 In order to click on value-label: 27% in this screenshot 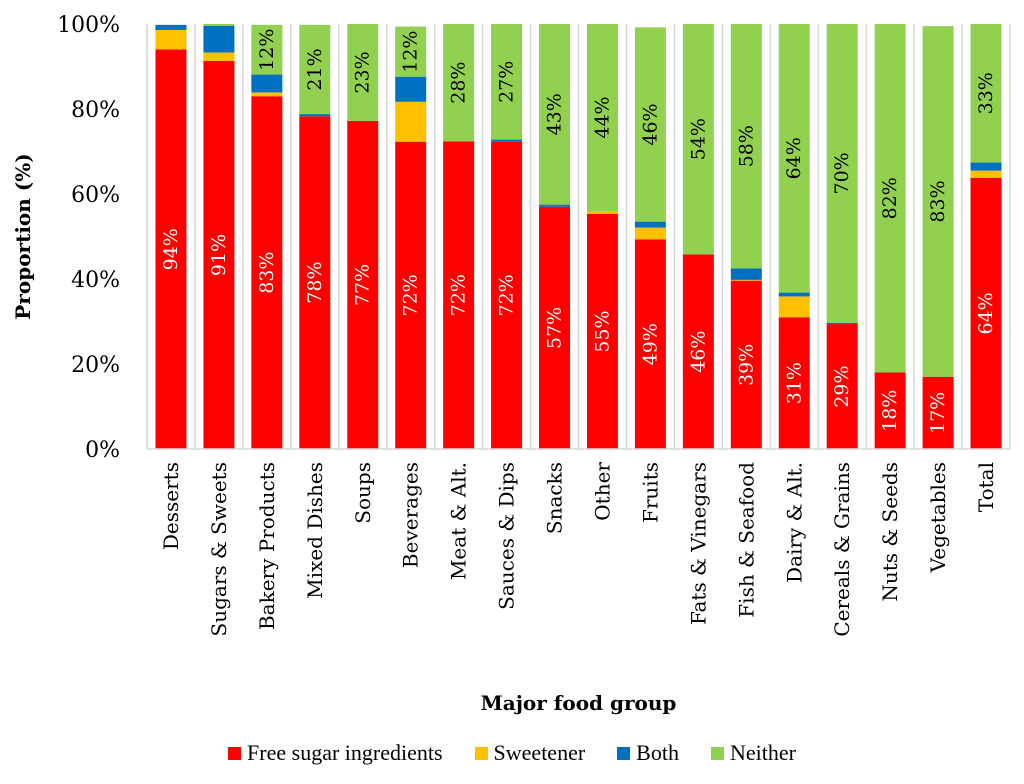, I will do `click(507, 82)`.